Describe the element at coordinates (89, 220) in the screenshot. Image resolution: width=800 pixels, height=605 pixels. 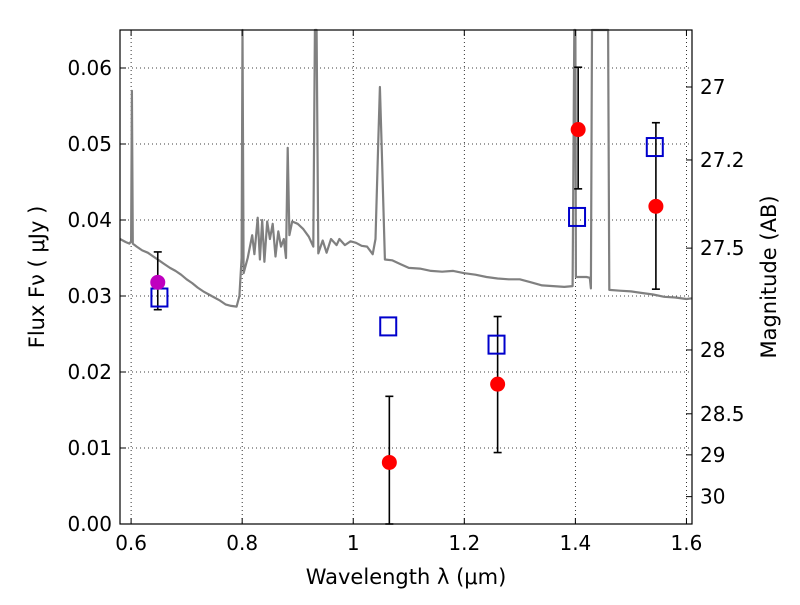
I see `y-tick-label: 0.04` at that location.